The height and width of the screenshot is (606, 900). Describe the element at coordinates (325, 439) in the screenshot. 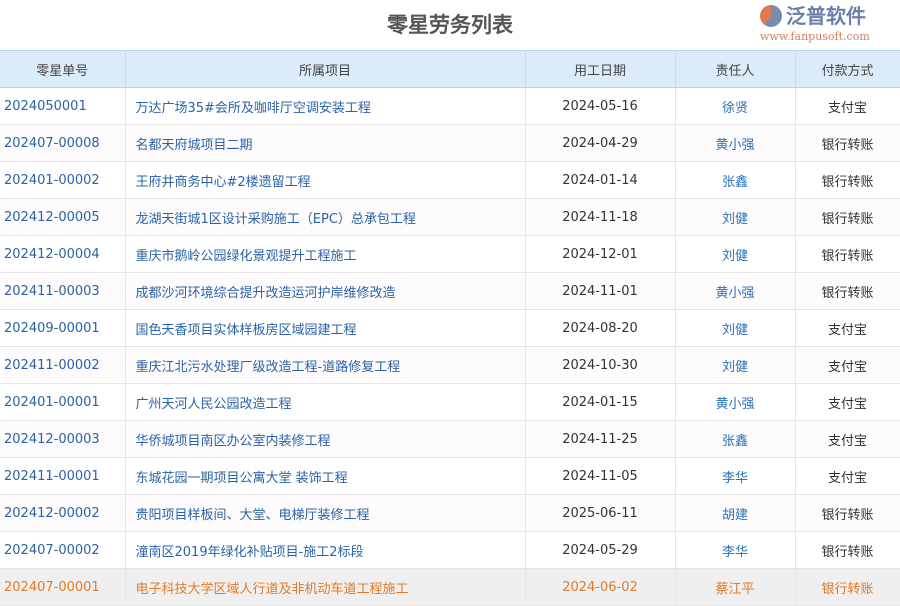

I see `project-link: 华侨城项目南区办公室内装修工程` at that location.